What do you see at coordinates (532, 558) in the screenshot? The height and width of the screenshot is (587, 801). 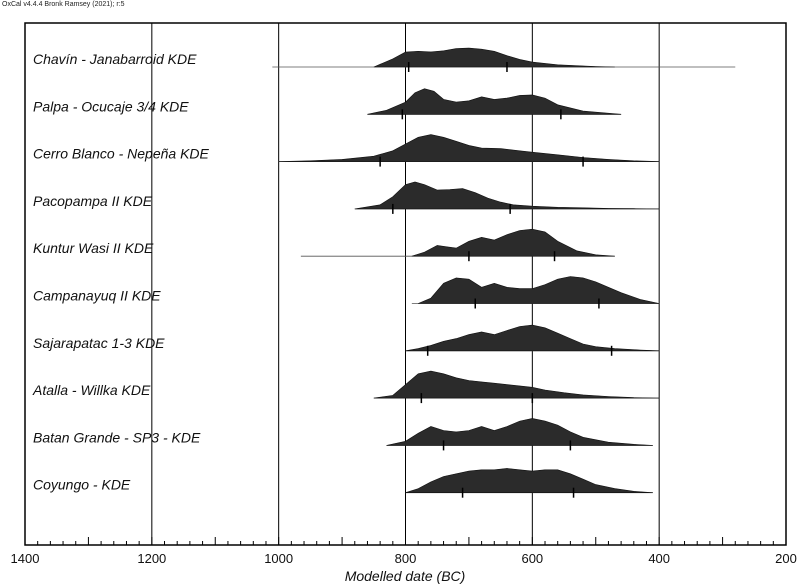 I see `x-tick-label: 600` at bounding box center [532, 558].